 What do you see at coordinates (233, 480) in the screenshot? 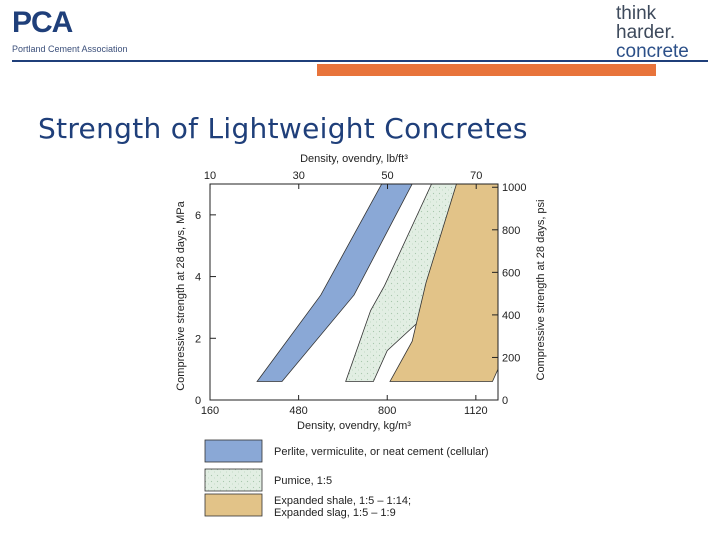
I see `legend-item-pumice-swatch` at bounding box center [233, 480].